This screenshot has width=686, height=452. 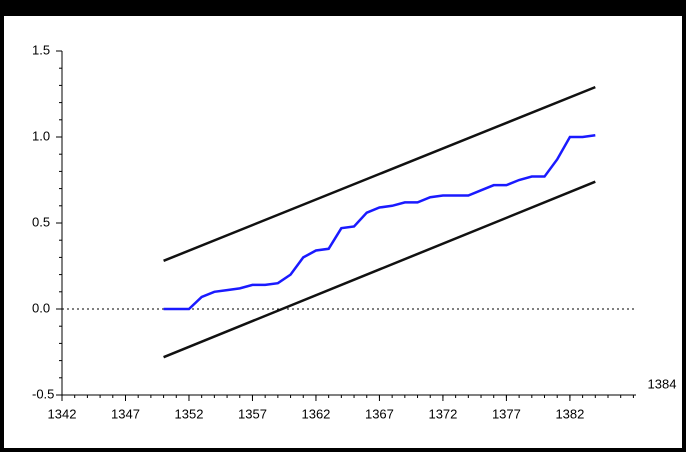 What do you see at coordinates (442, 413) in the screenshot?
I see `x-tick-label: 1372` at bounding box center [442, 413].